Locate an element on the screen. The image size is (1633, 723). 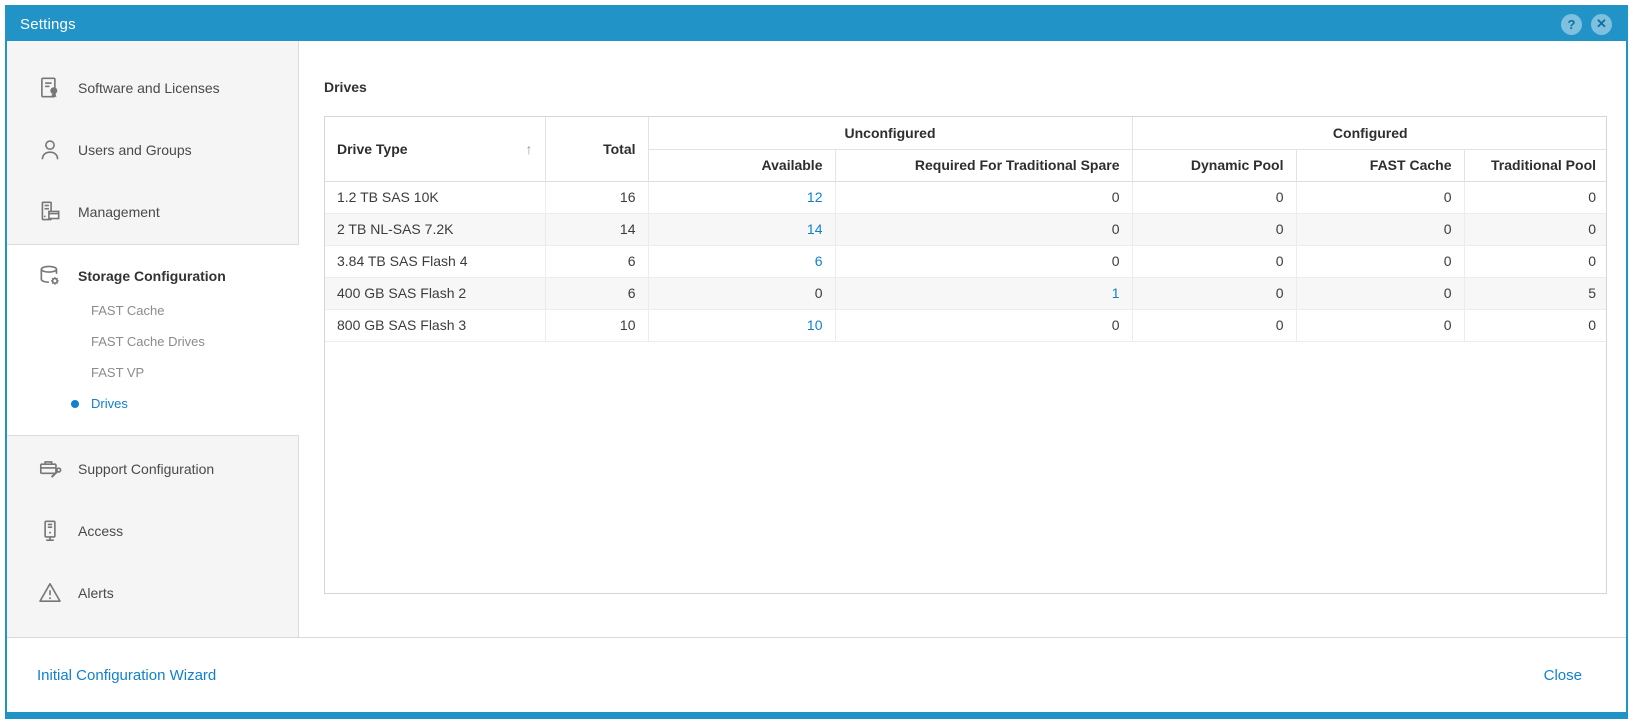
dialog-footer: Initial Configuration Wizard Close is located at coordinates (816, 674).